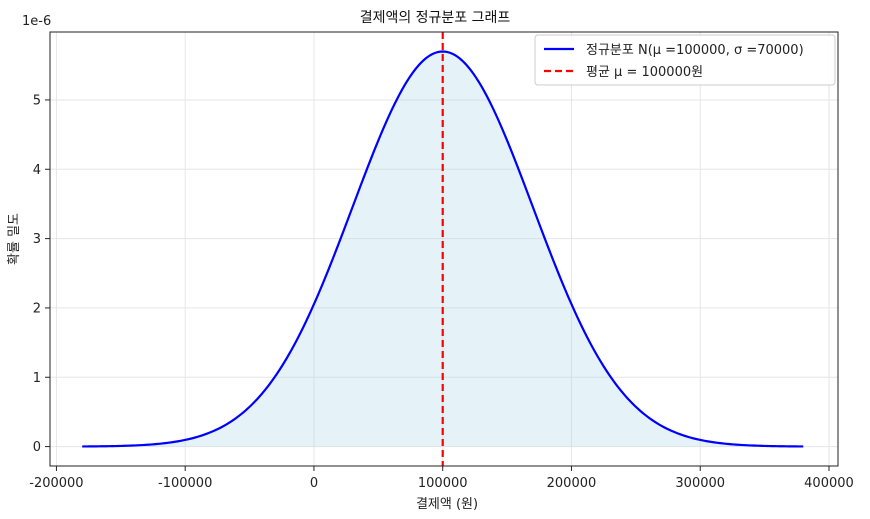  What do you see at coordinates (37, 378) in the screenshot?
I see `y-tick-label: 1` at bounding box center [37, 378].